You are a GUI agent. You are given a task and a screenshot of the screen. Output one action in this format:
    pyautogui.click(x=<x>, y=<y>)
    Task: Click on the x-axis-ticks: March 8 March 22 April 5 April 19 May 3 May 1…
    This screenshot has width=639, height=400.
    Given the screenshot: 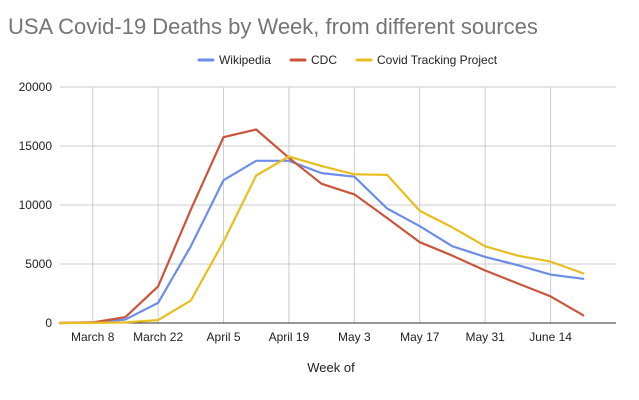 What is the action you would take?
    pyautogui.click(x=321, y=337)
    